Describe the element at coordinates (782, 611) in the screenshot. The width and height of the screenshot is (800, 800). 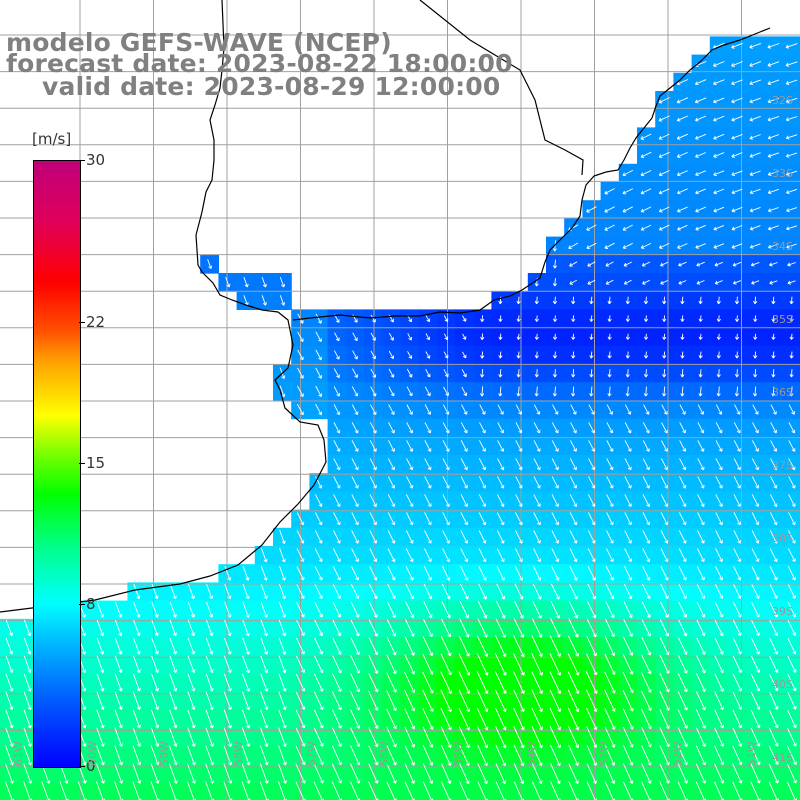
I see `latitude-label: 39S` at that location.